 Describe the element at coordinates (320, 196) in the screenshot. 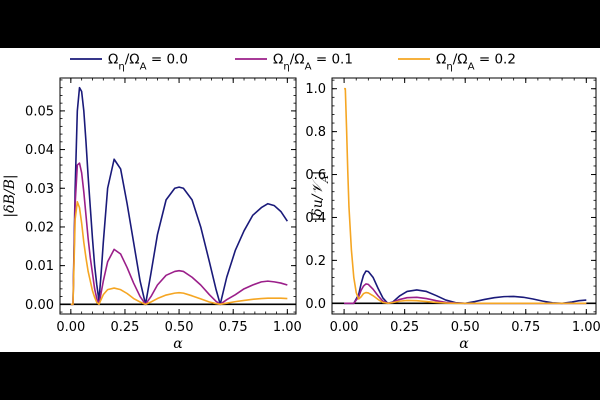

I see `y-axis-label: |δu/𝒱A|` at that location.